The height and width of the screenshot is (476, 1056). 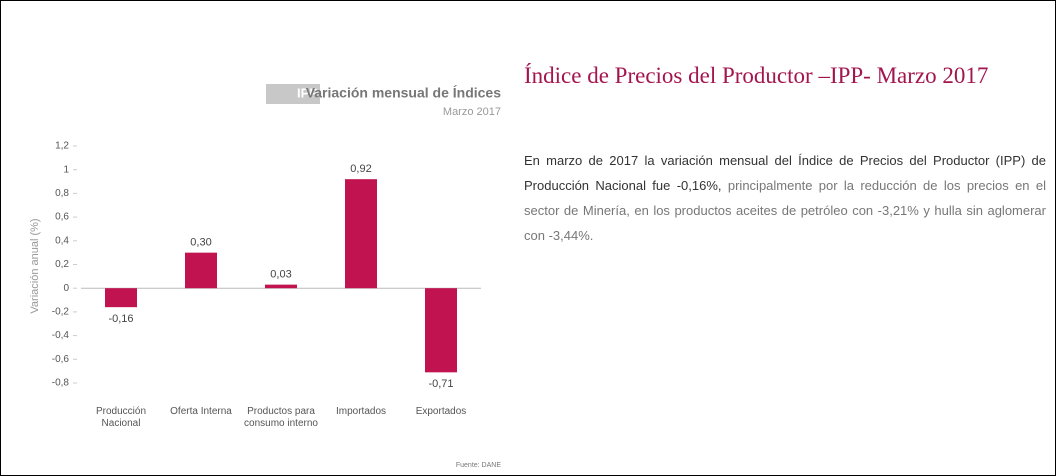 I want to click on y-tick-label: 0,4, so click(x=62, y=240).